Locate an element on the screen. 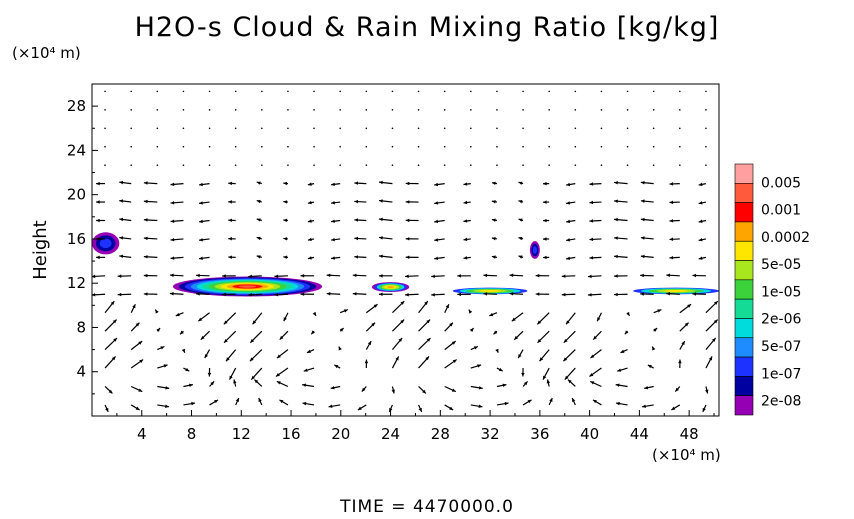 Image resolution: width=854 pixels, height=519 pixels. x-tick-label: 4 is located at coordinates (142, 434).